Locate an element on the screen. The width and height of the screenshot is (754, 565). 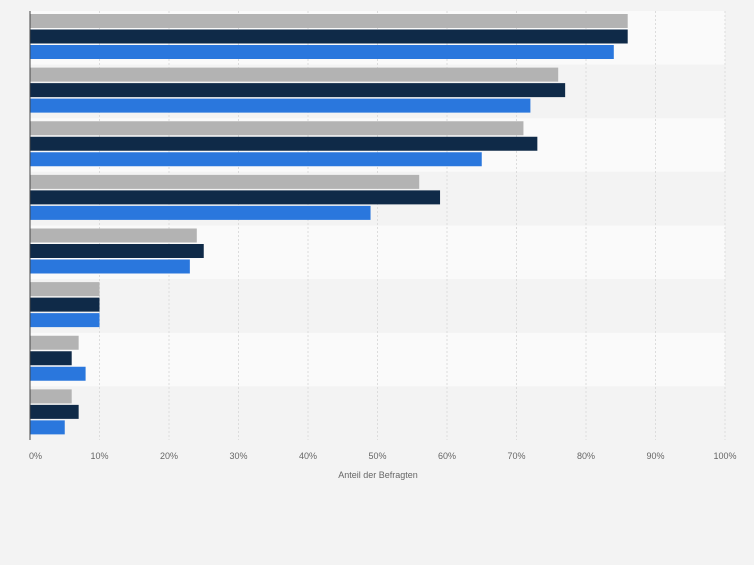
x-tick-label: 10% is located at coordinates (99, 456).